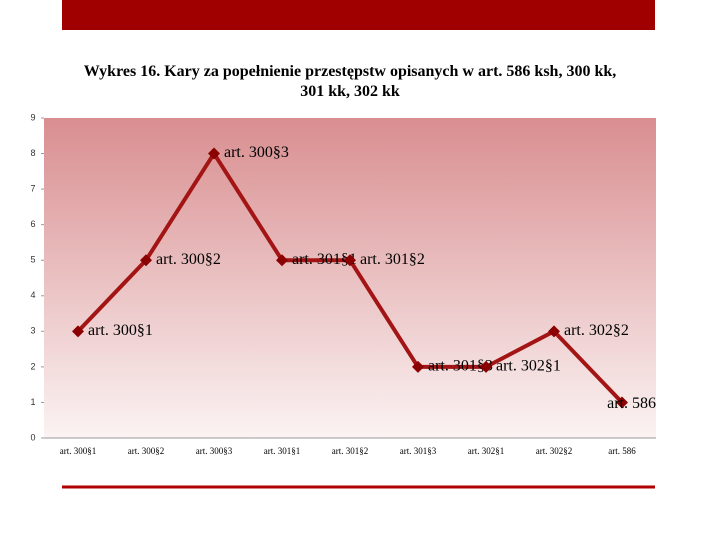  What do you see at coordinates (78, 451) in the screenshot?
I see `x-tick-label: art. 300§1` at bounding box center [78, 451].